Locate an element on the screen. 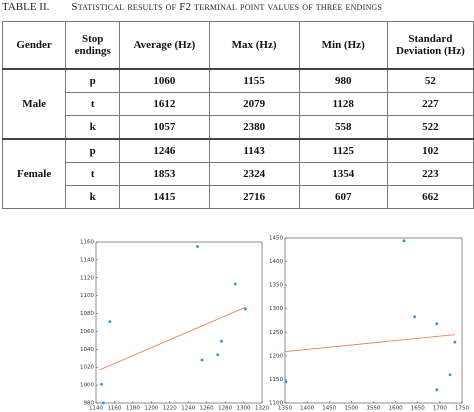 The height and width of the screenshot is (412, 474). y-tick-label: 1250 is located at coordinates (276, 333).